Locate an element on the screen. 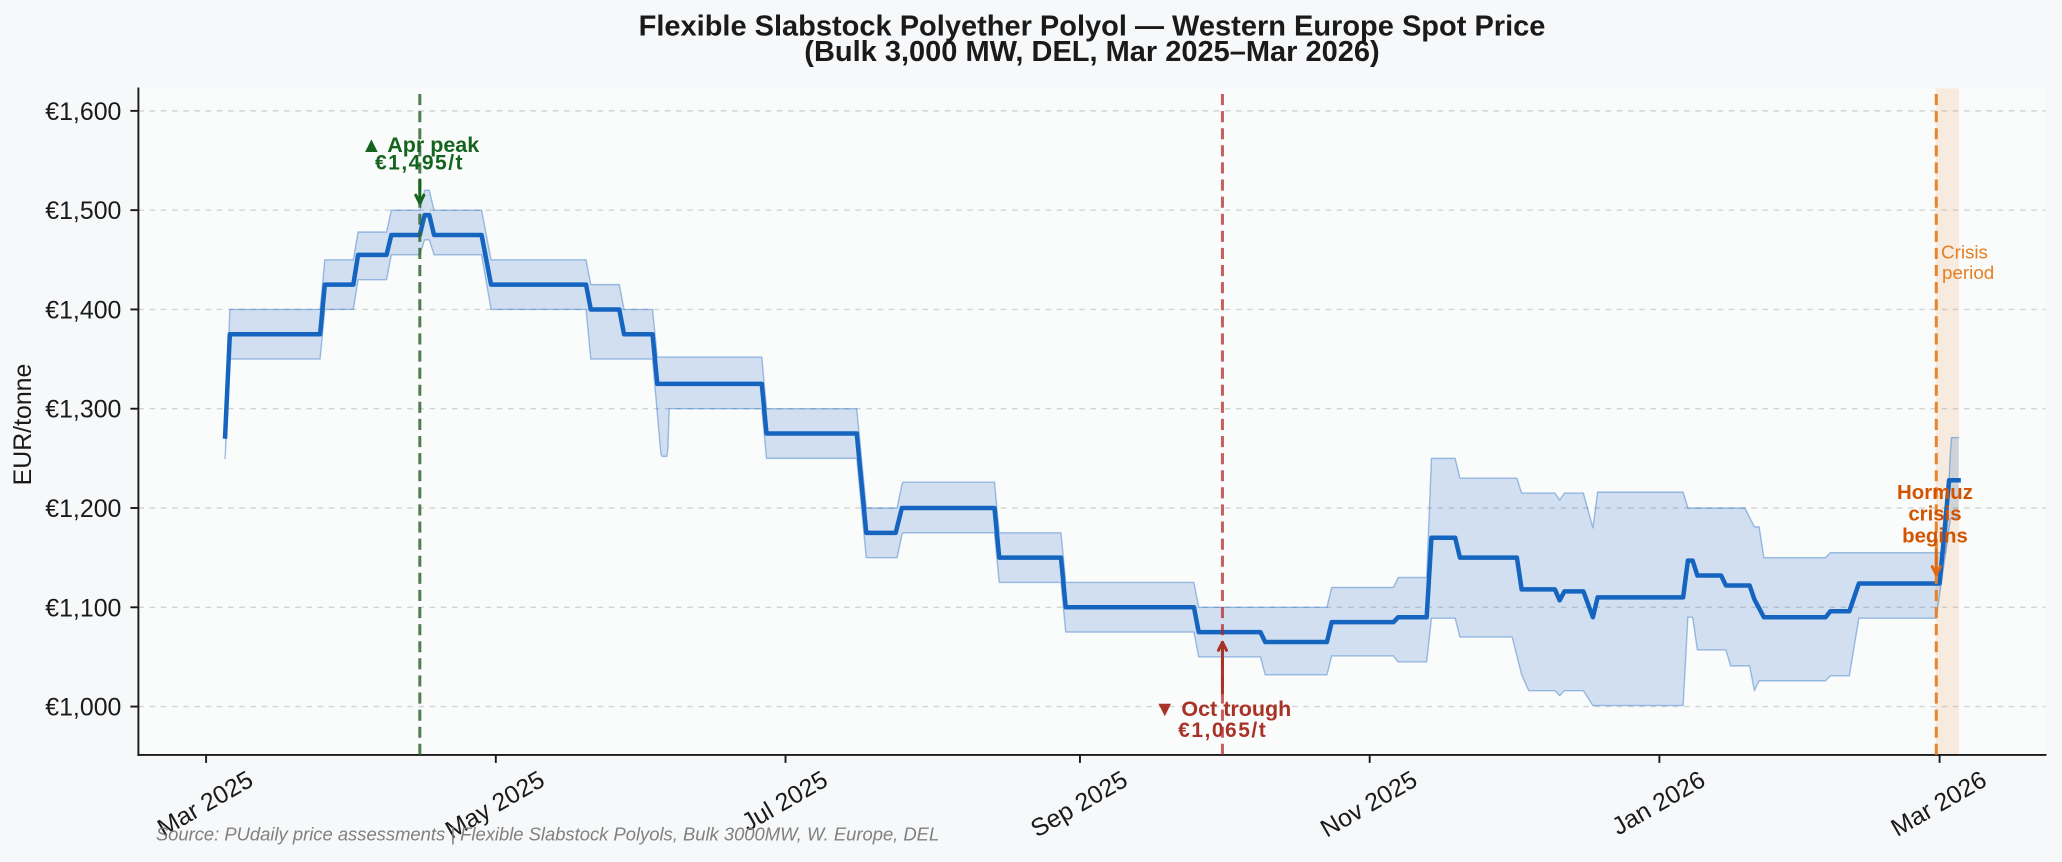  svg-text: ▲ Apr peak is located at coordinates (420, 145).